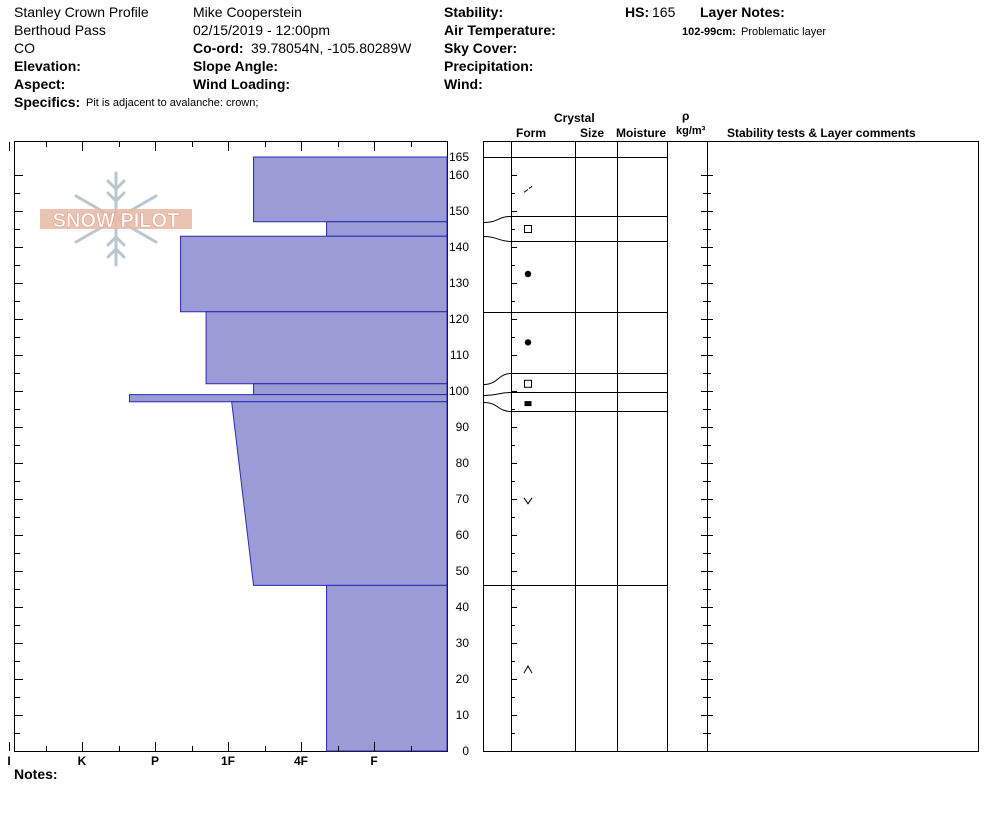 This screenshot has height=840, width=994. I want to click on height-label-10: 10, so click(463, 715).